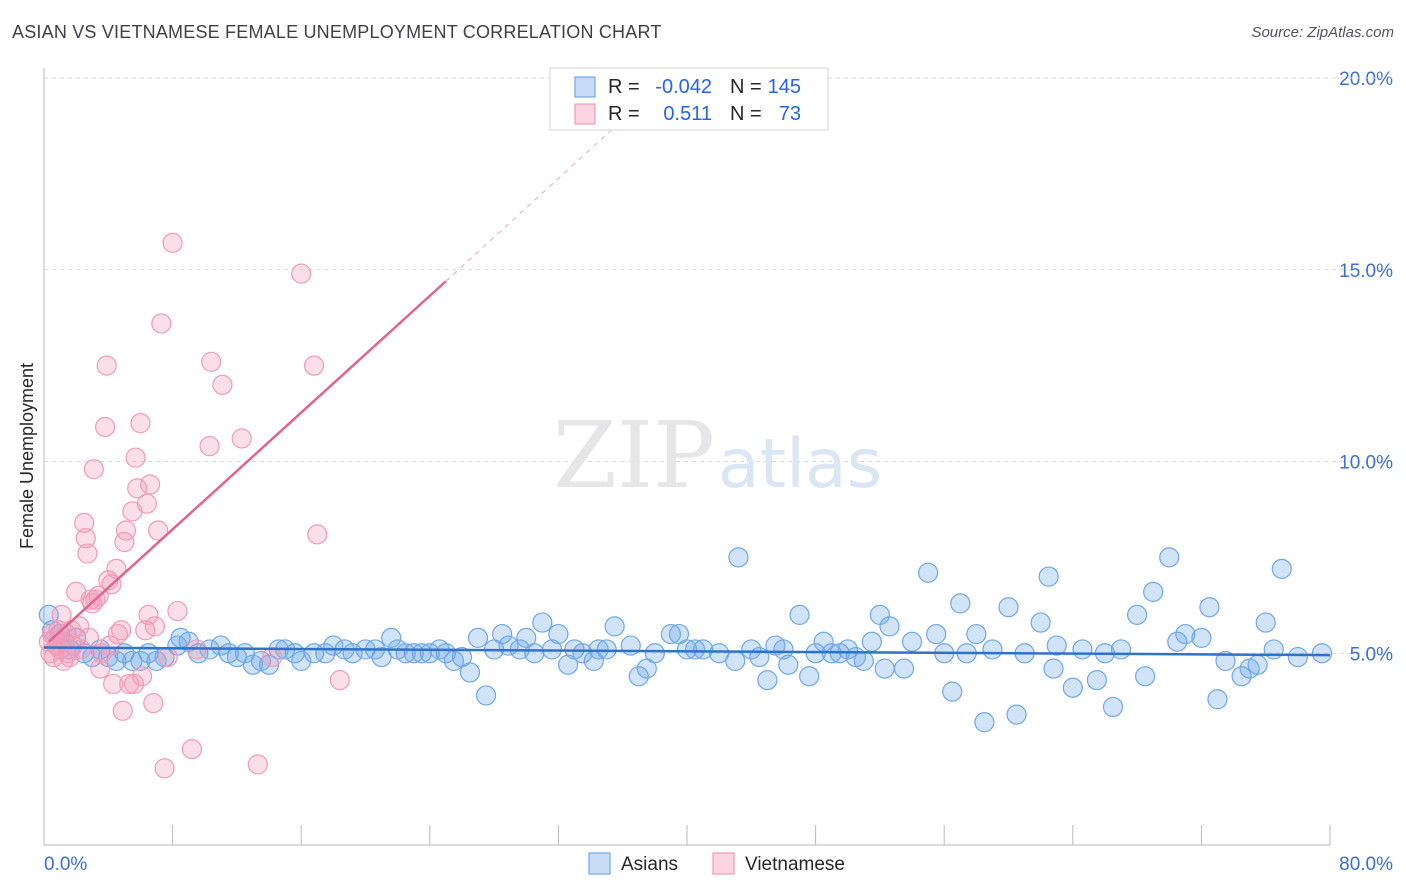 The image size is (1406, 892). What do you see at coordinates (800, 464) in the screenshot?
I see `watermark-atlas: atlas` at bounding box center [800, 464].